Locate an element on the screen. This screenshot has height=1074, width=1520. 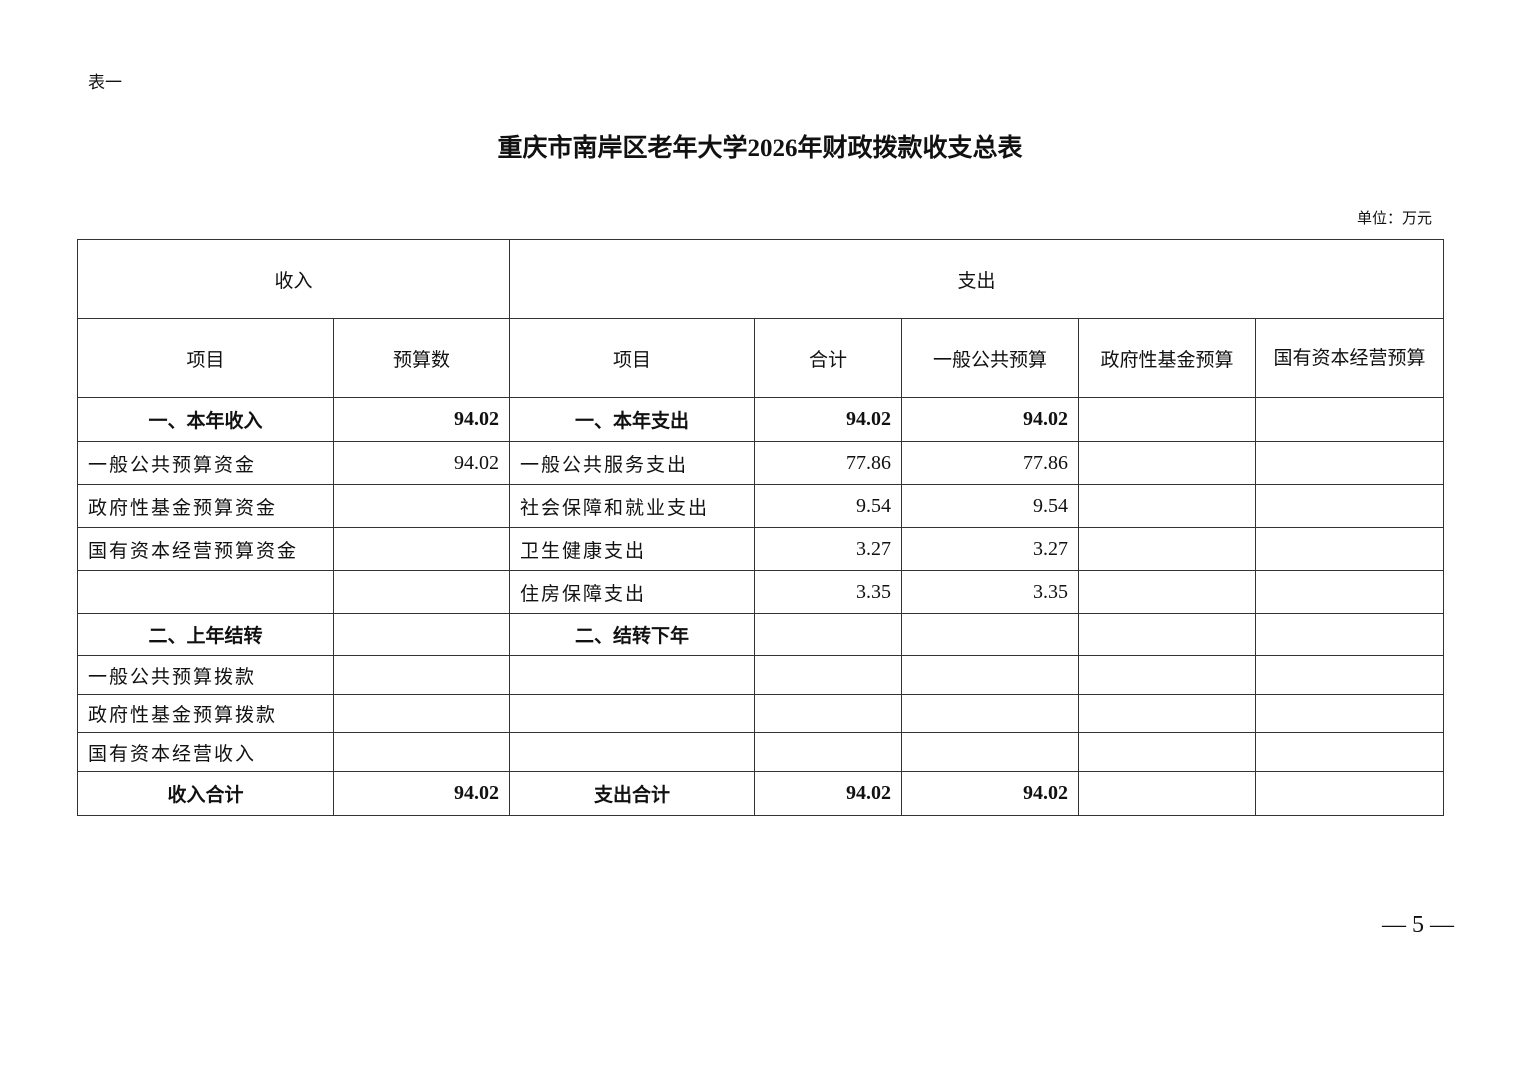
table-row: 国有资本经营预算资金 卫生健康支出 3.27 3.27 is located at coordinates (761, 549).